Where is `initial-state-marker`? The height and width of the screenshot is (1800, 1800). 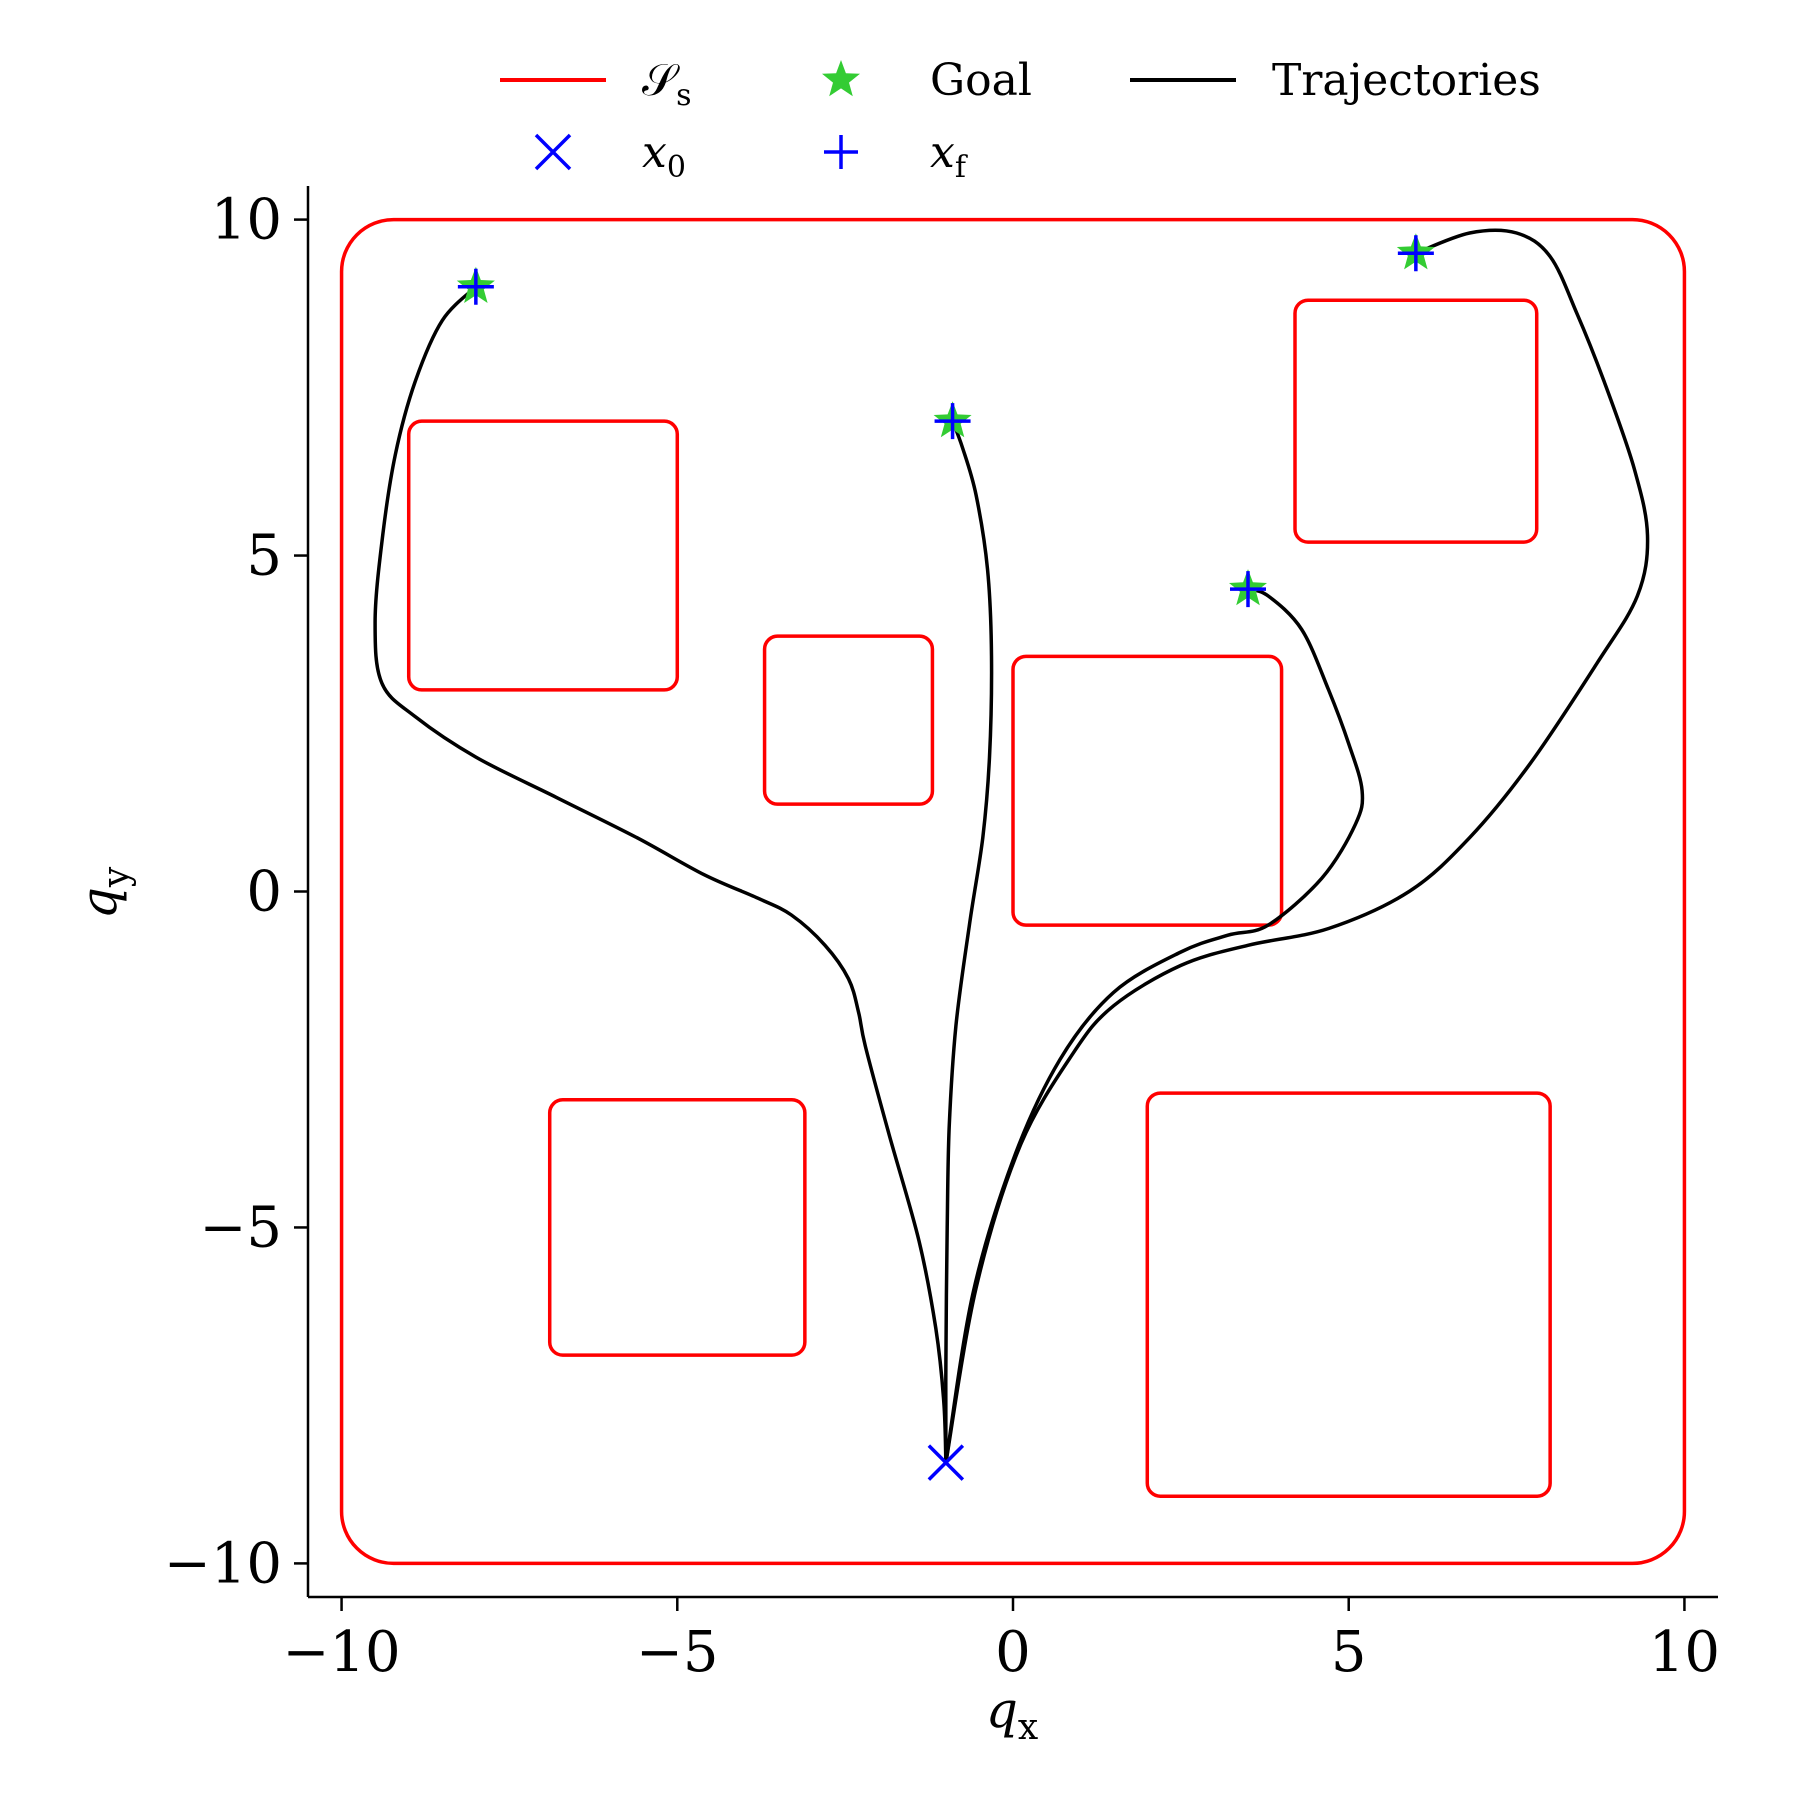
initial-state-marker is located at coordinates (946, 1462).